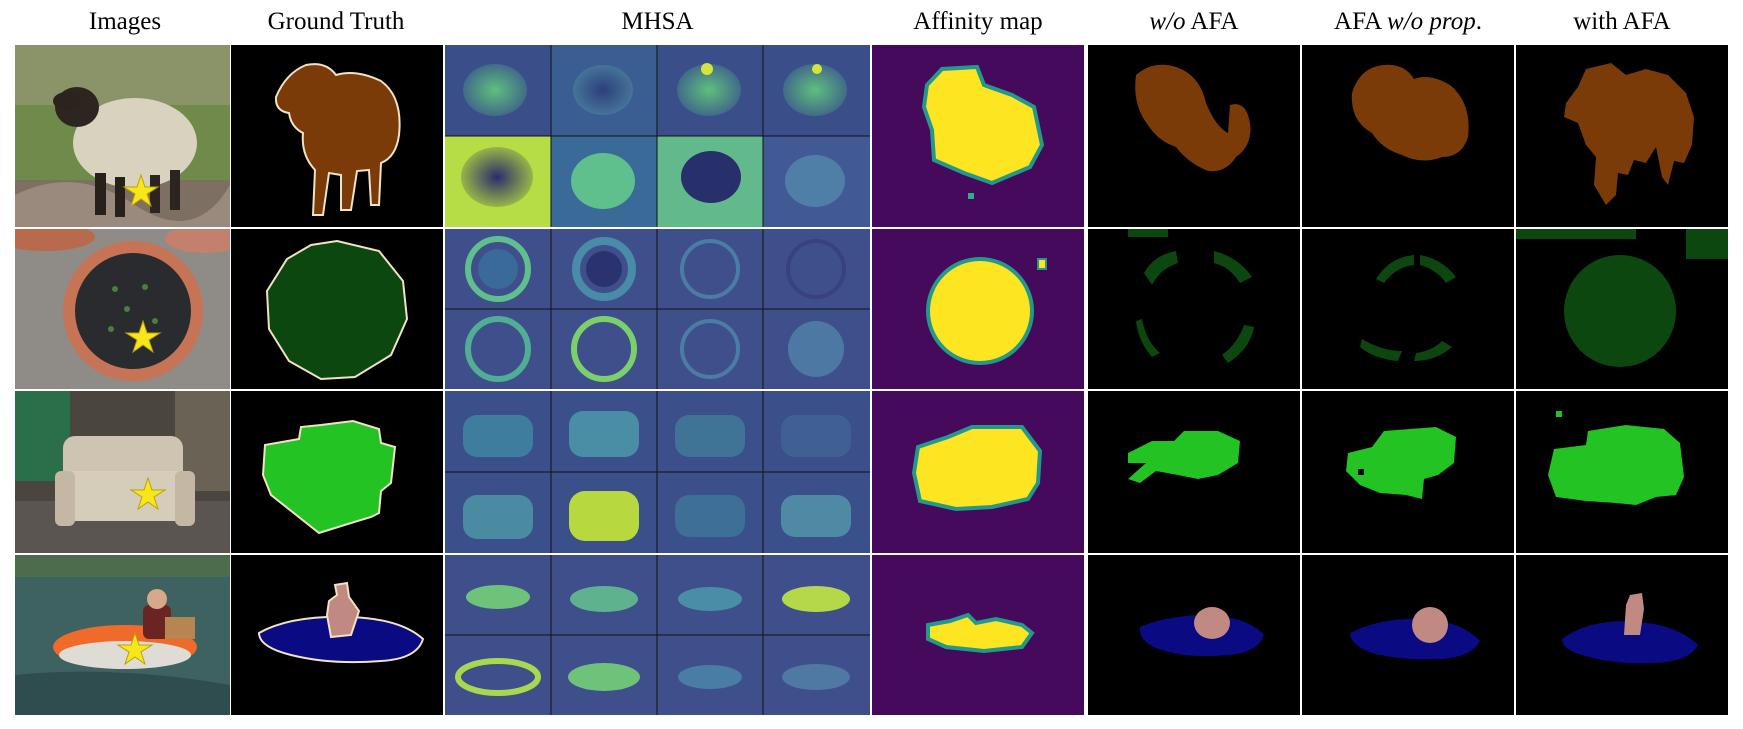  What do you see at coordinates (1194, 472) in the screenshot?
I see `row-sofa-wo-afa` at bounding box center [1194, 472].